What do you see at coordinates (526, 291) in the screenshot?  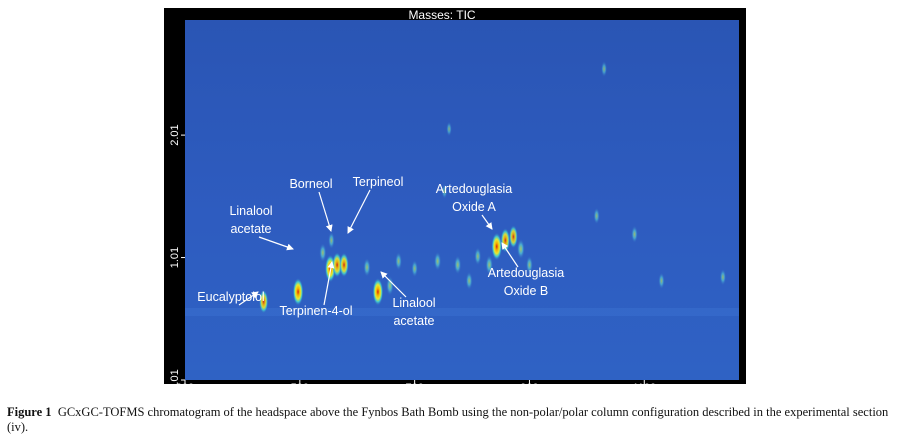 I see `annotation-label-7-line-1: Oxide B` at bounding box center [526, 291].